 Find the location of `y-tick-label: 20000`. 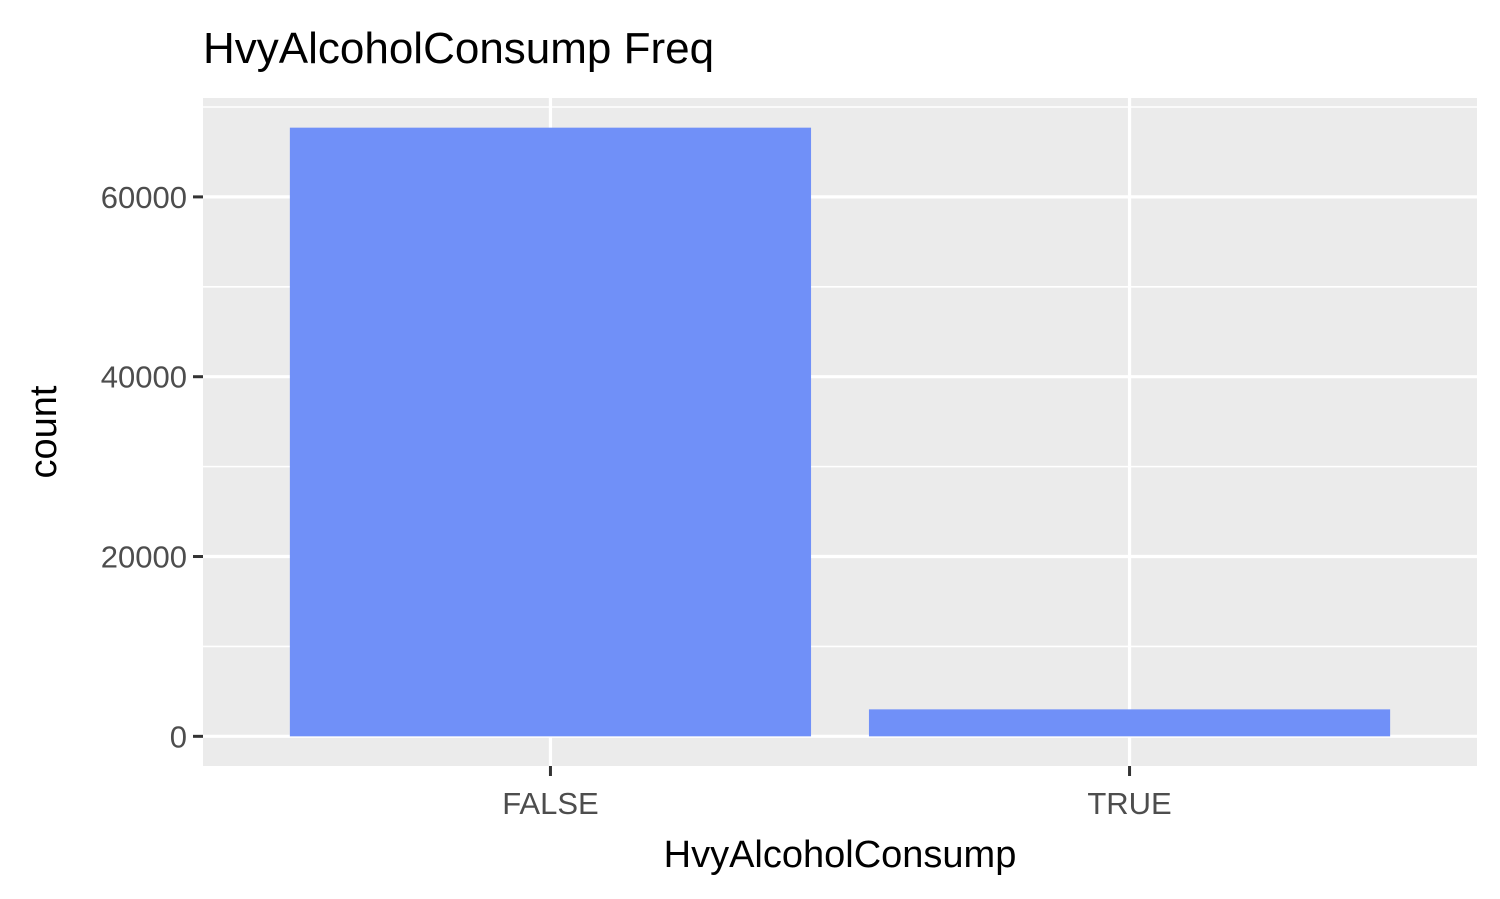

y-tick-label: 20000 is located at coordinates (144, 557).